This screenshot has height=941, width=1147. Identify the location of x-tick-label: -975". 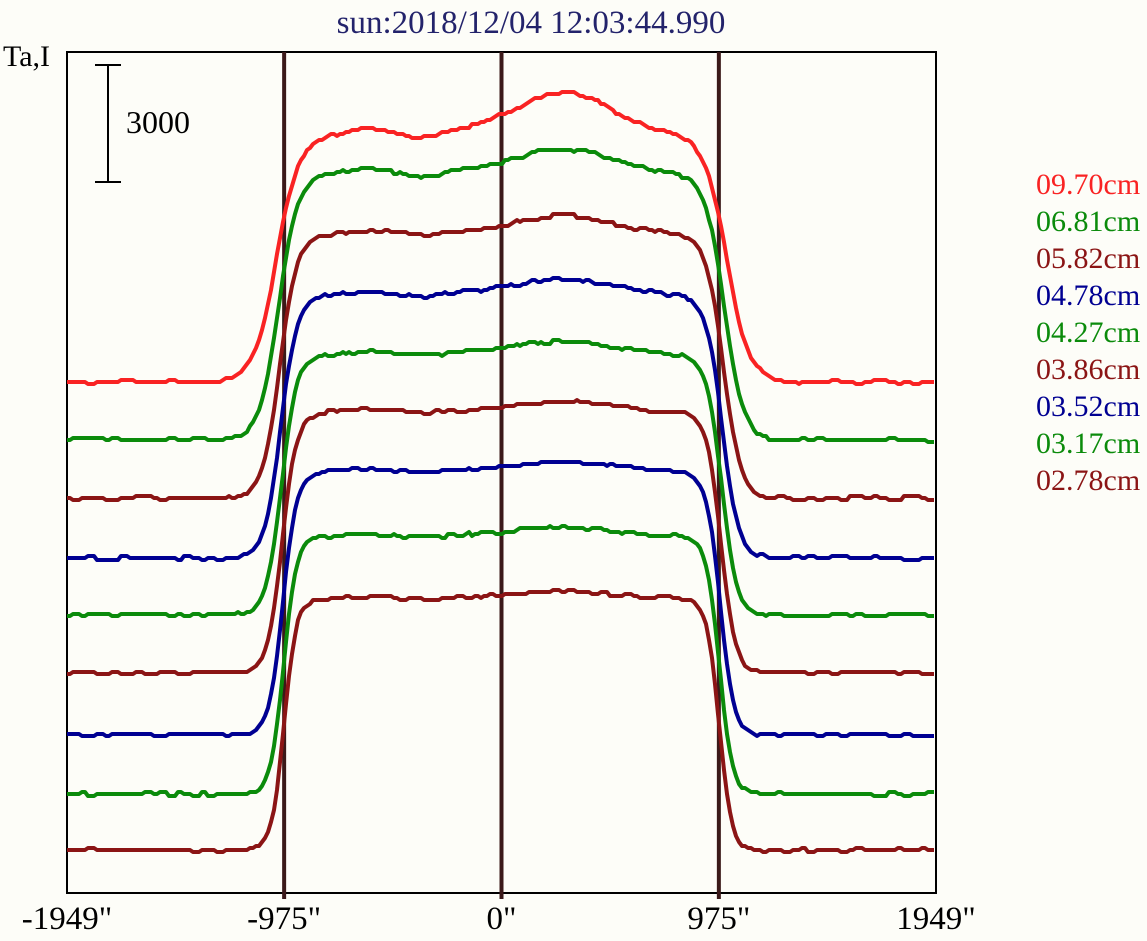
(284, 919).